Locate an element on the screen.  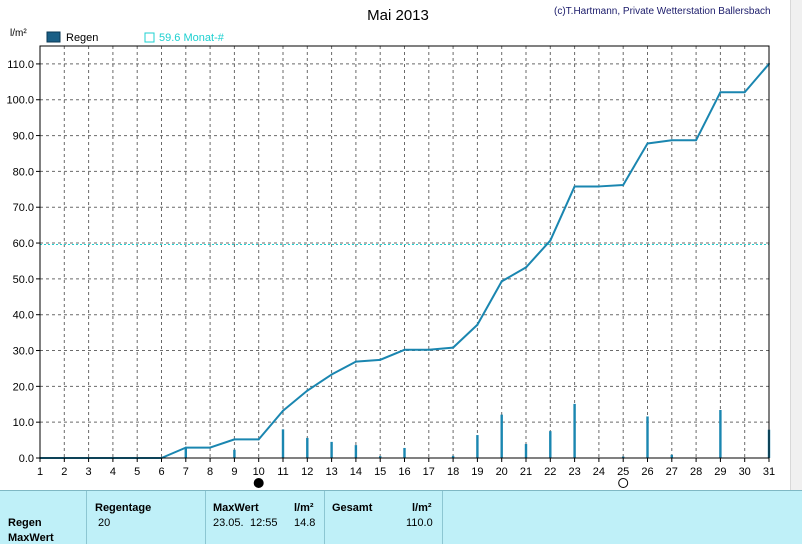
x-tick-label: 4 is located at coordinates (113, 472).